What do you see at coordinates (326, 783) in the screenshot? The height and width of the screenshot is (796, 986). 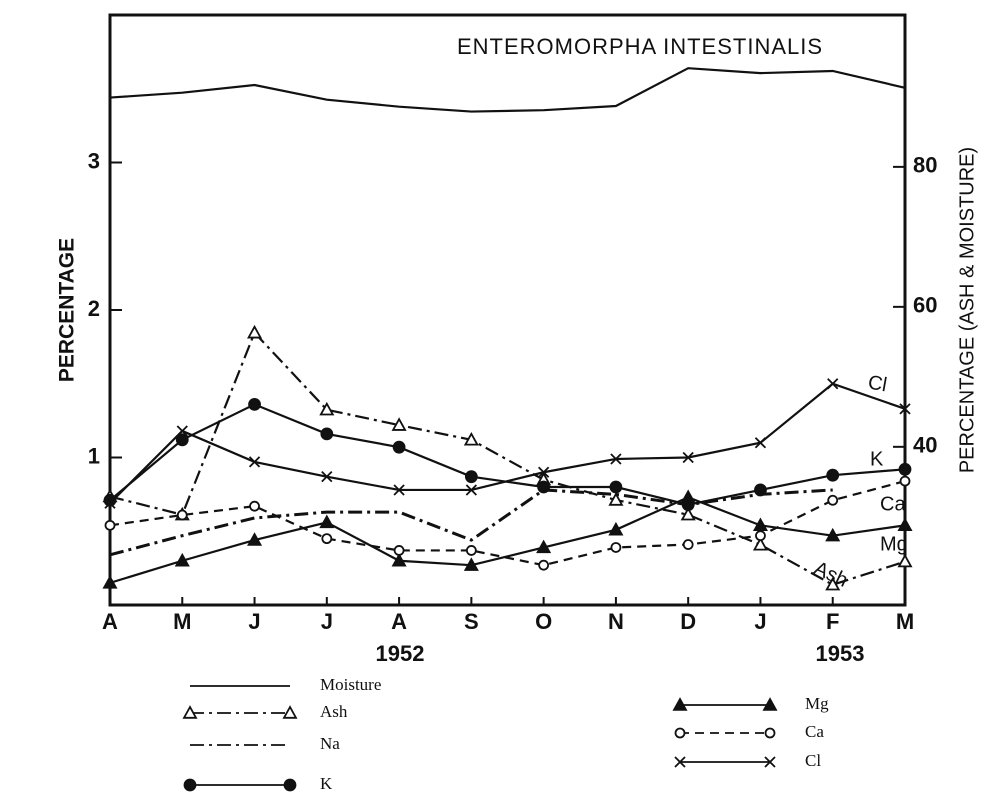 I see `legend-label: K` at bounding box center [326, 783].